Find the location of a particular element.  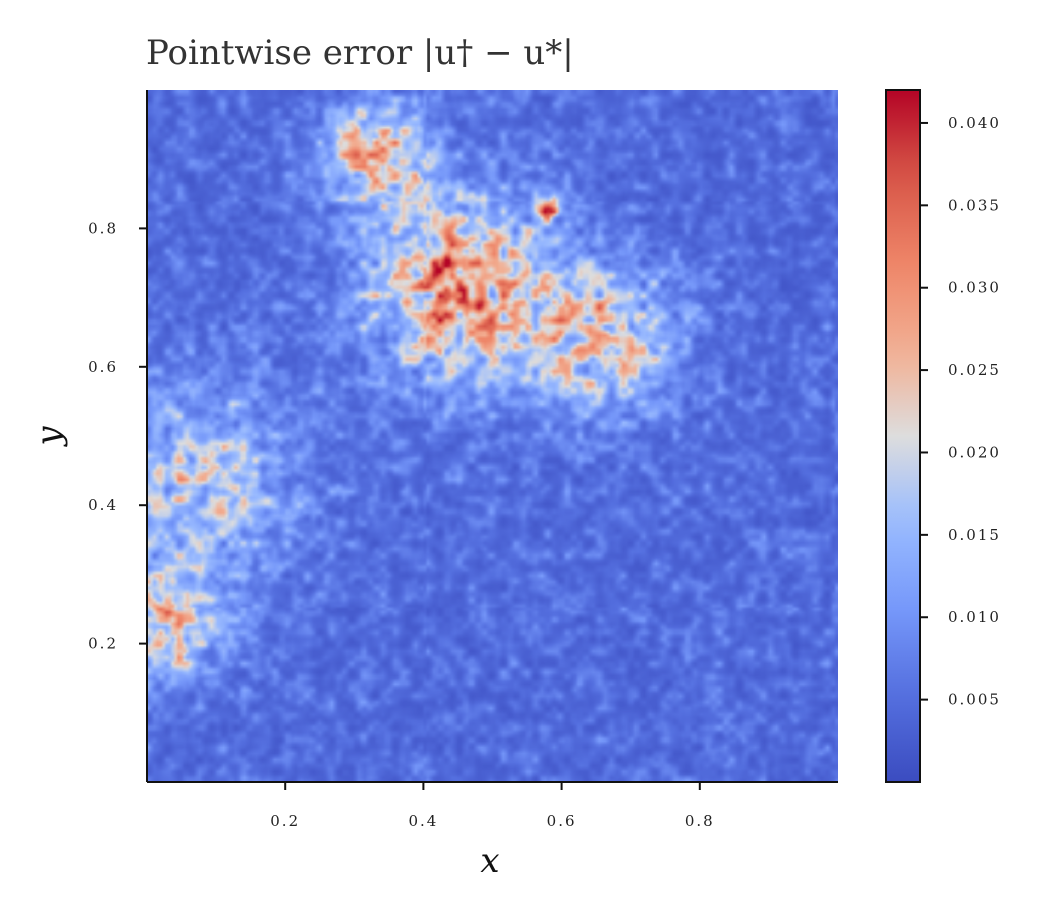

y-tick-label: 0.2 is located at coordinates (103, 644).